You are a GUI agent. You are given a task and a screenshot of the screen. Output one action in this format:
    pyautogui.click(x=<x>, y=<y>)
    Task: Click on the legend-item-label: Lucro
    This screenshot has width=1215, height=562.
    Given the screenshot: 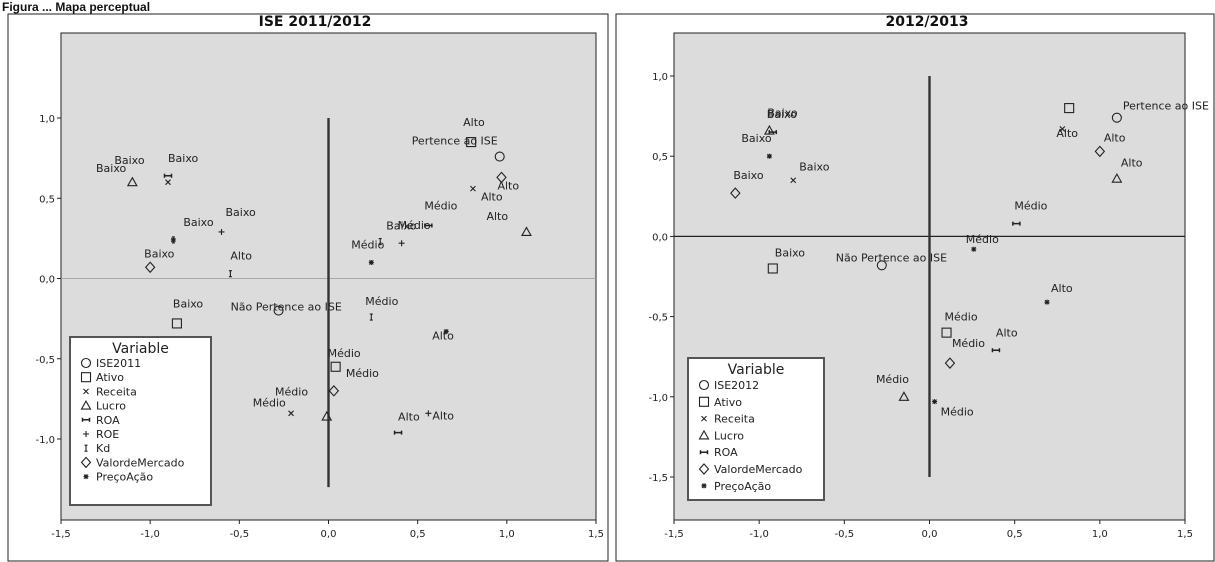 What is the action you would take?
    pyautogui.click(x=111, y=406)
    